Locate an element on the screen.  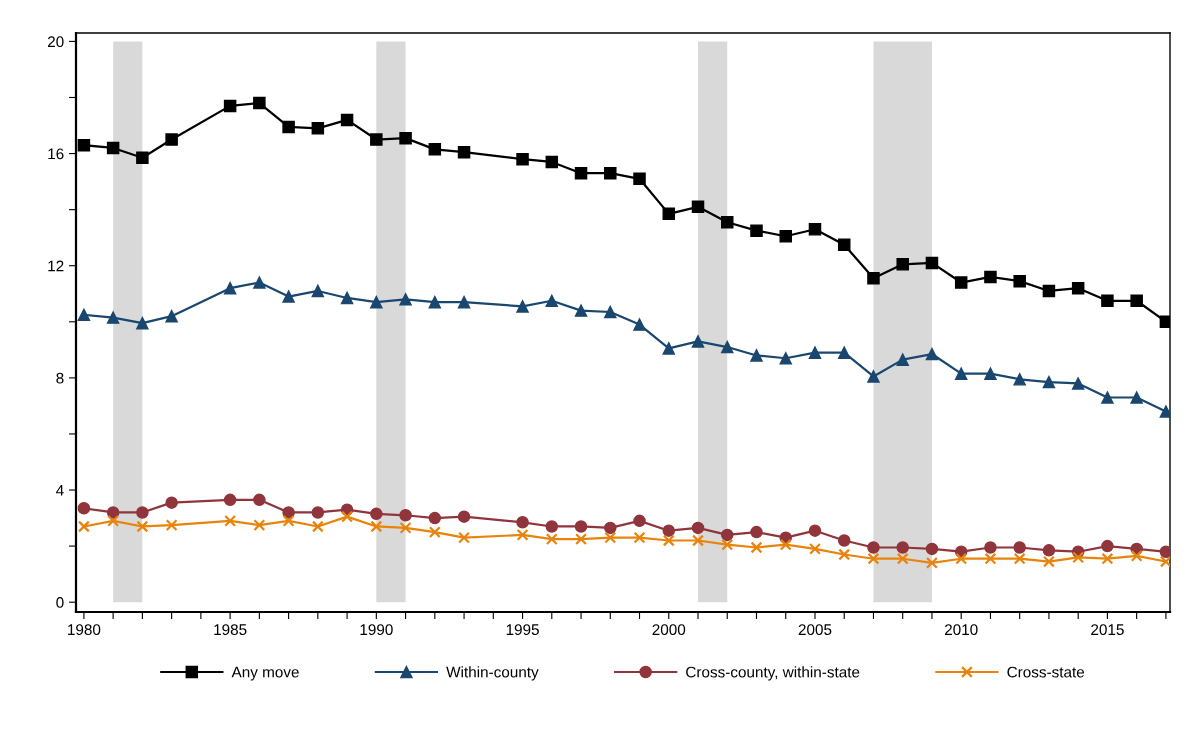
legend-label: Cross-county, within-state is located at coordinates (773, 673).